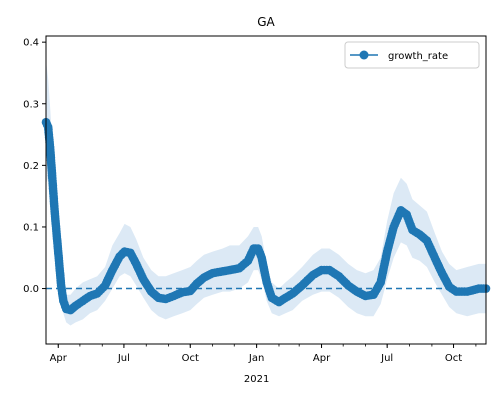  I want to click on legend-label: growth_rate, so click(418, 56).